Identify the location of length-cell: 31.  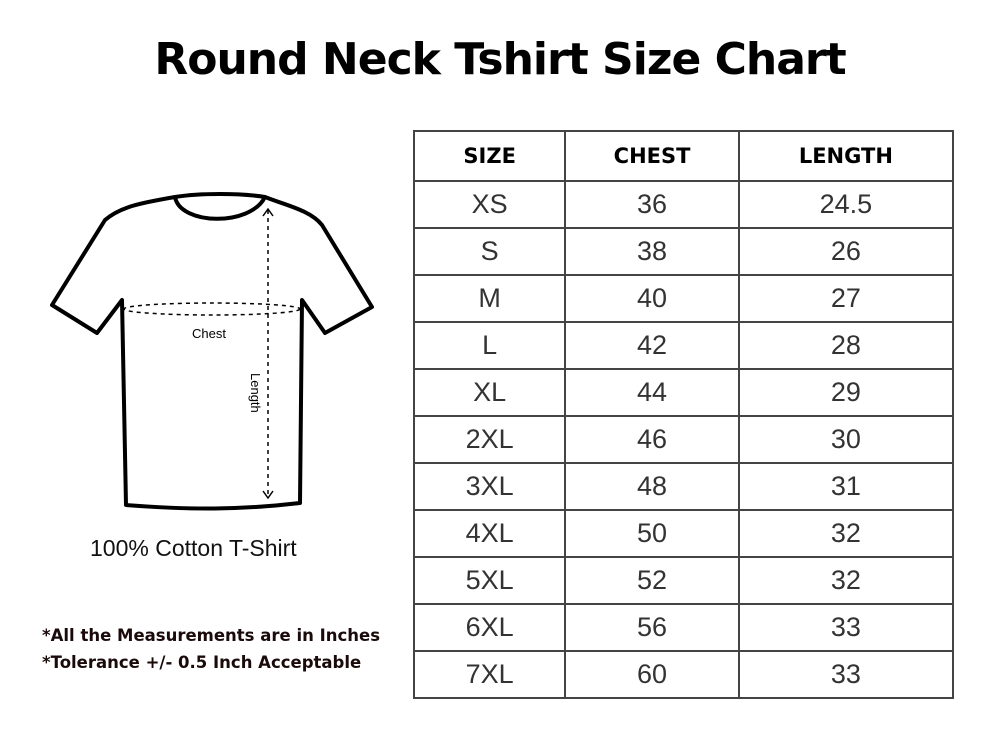
(846, 486).